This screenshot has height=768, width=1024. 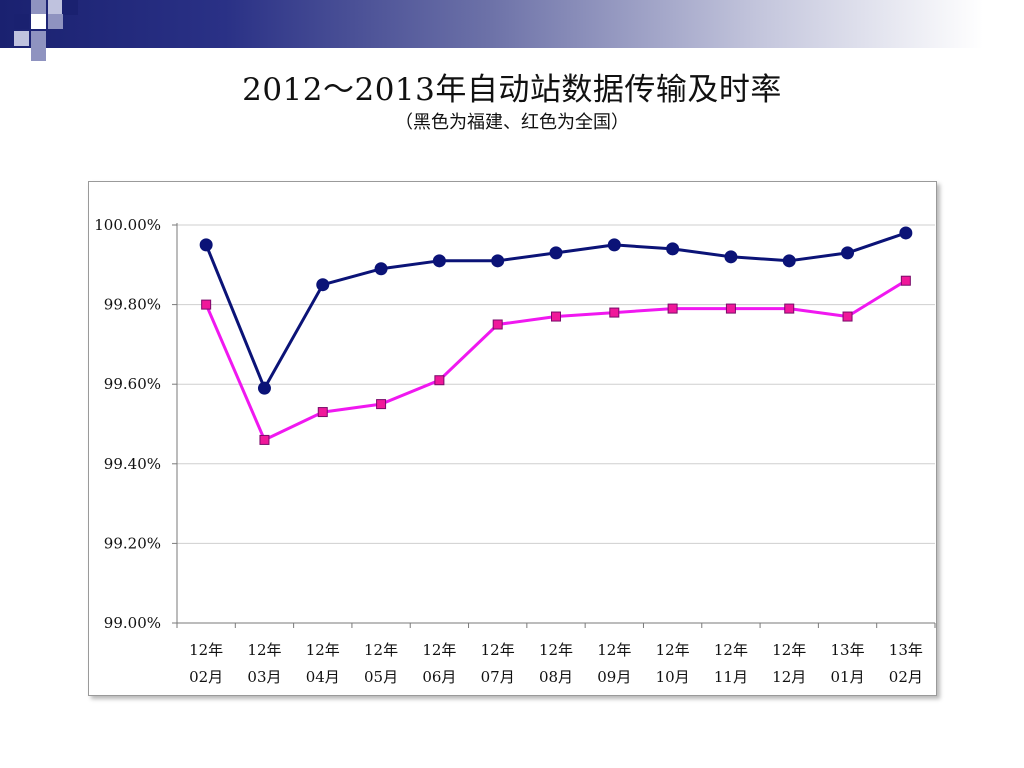 What do you see at coordinates (323, 677) in the screenshot?
I see `x-tick-label-month: 04月` at bounding box center [323, 677].